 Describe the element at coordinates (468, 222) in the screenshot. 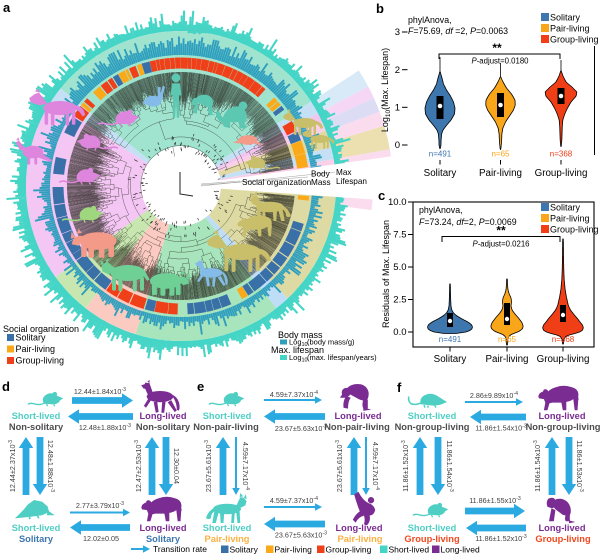

I see `svg-text: F=73.24, df=2, P=0.0069` at that location.